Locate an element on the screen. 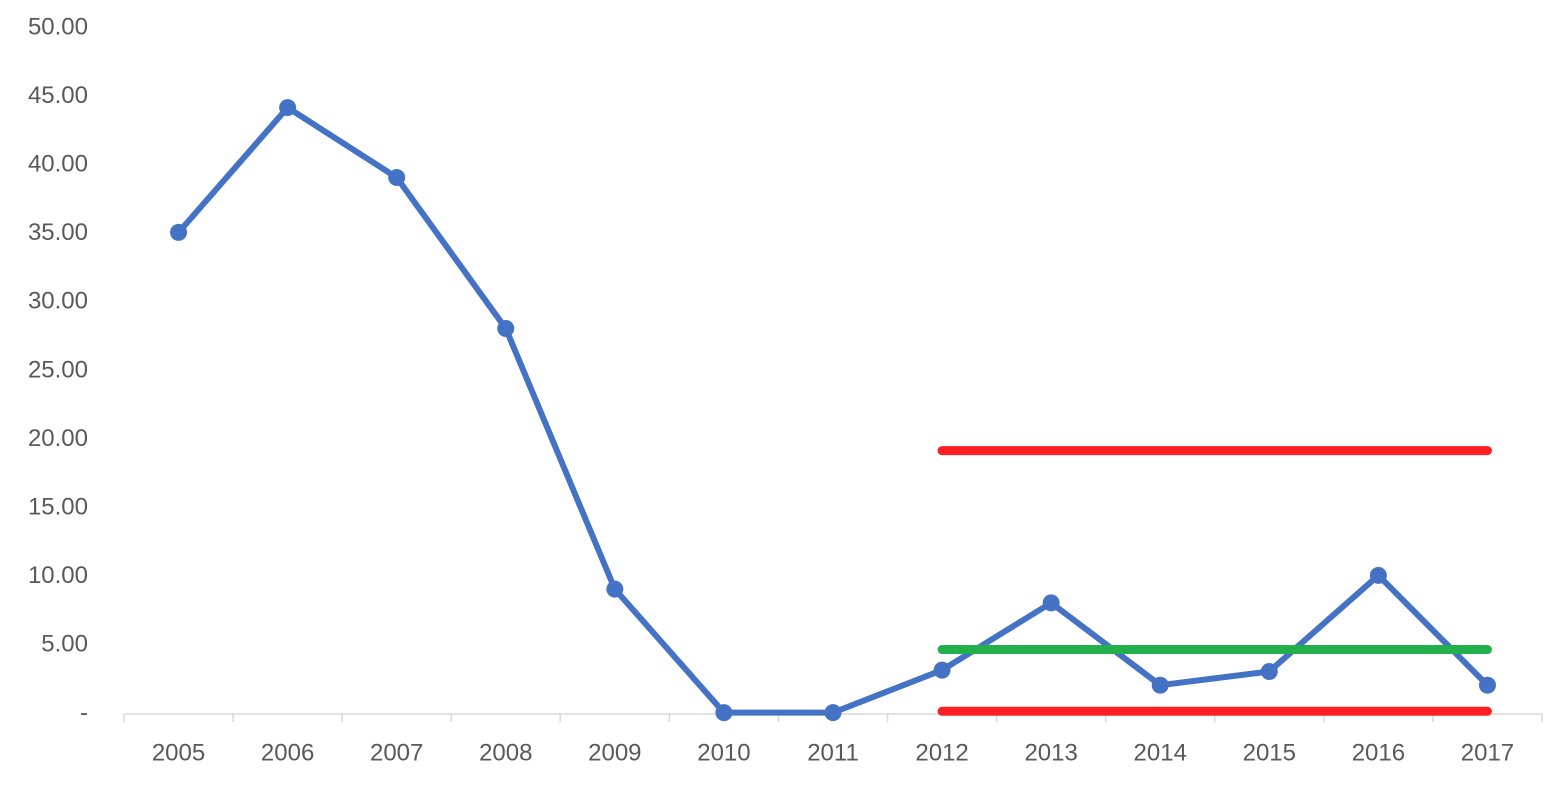  y-tick-label: 30.00 is located at coordinates (58, 301).